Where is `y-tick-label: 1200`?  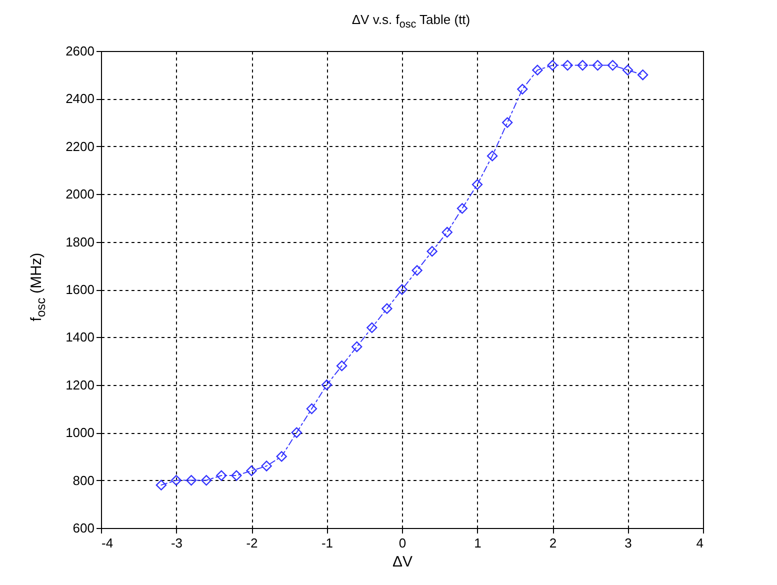
y-tick-label: 1200 is located at coordinates (80, 384).